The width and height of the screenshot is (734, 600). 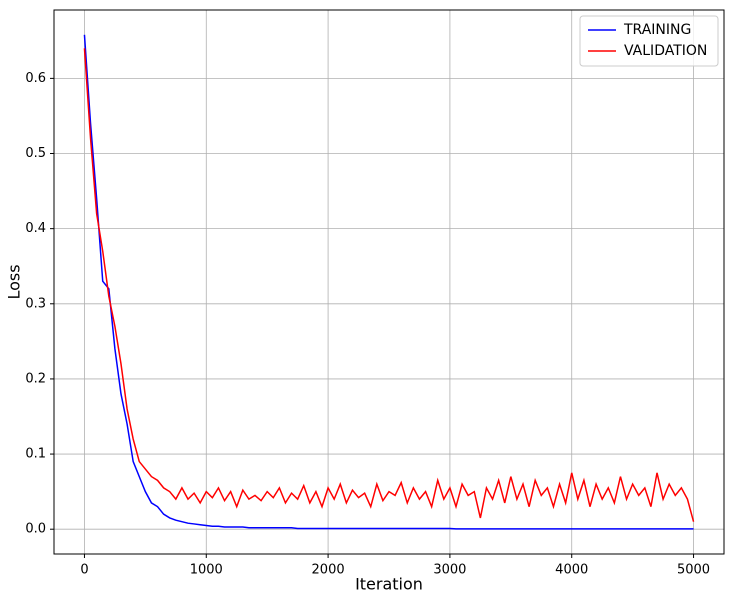 What do you see at coordinates (35, 228) in the screenshot?
I see `y-tick-label: 0.4` at bounding box center [35, 228].